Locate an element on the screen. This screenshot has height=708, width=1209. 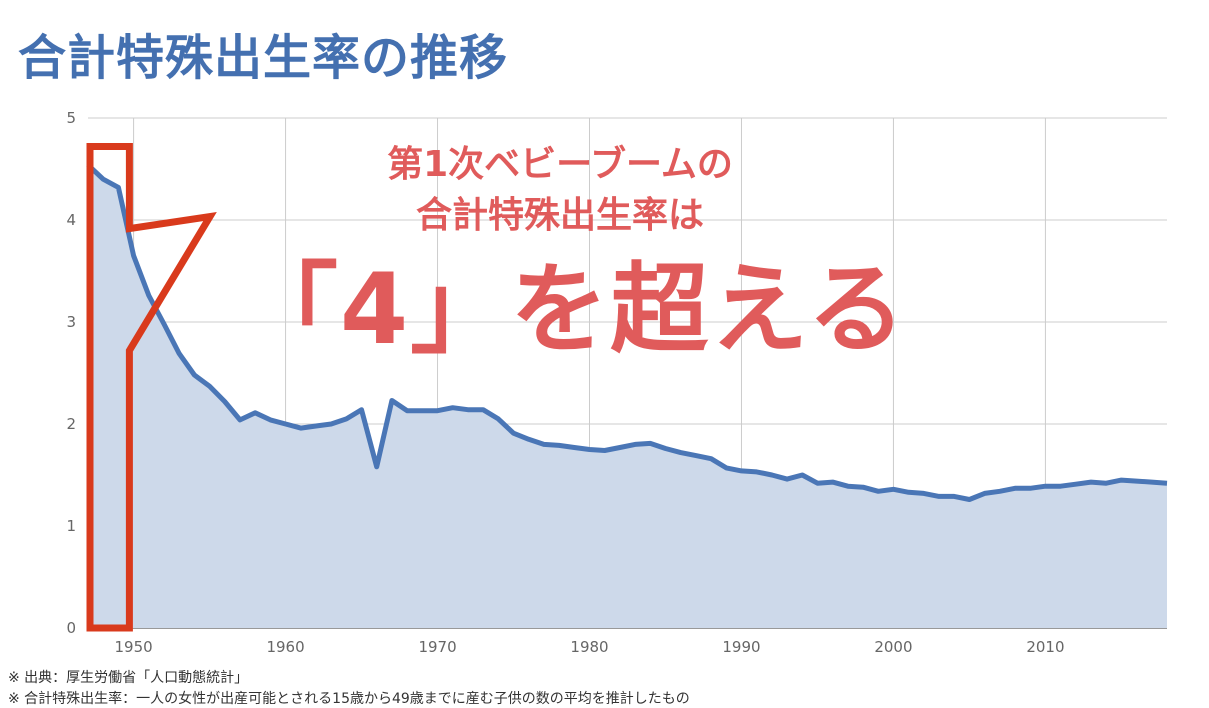
annotation-big: 「4」を超える is located at coordinates (574, 310).